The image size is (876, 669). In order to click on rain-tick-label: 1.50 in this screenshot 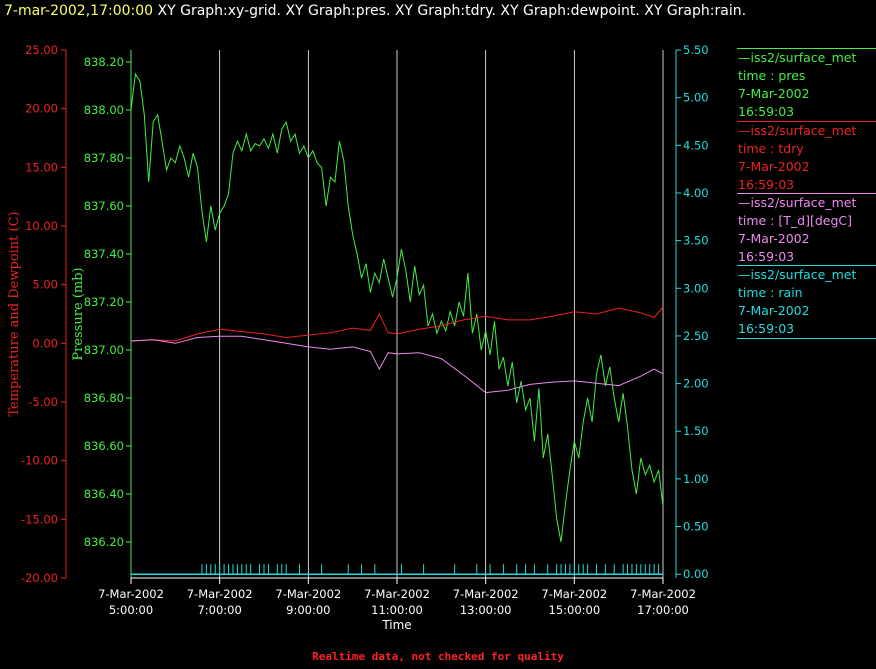, I will do `click(696, 431)`.